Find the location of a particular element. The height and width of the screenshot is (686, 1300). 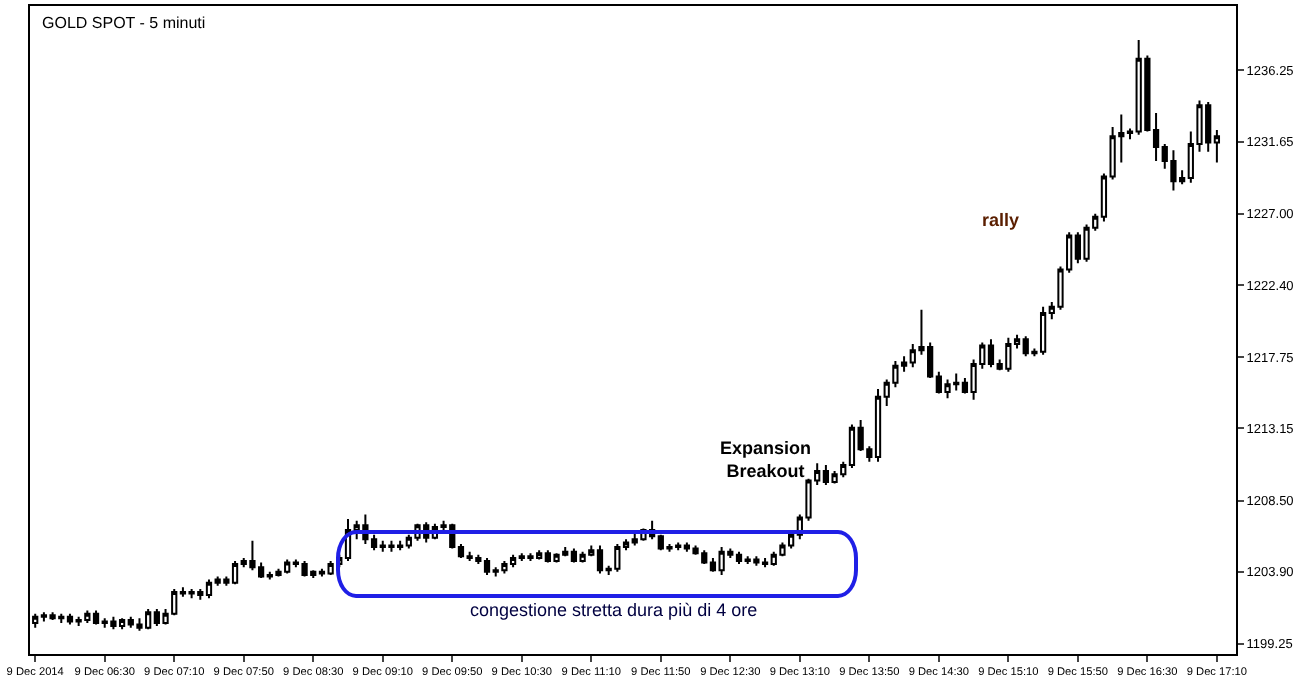

annotation: congestione stretta dura più di 4 ore is located at coordinates (614, 610).